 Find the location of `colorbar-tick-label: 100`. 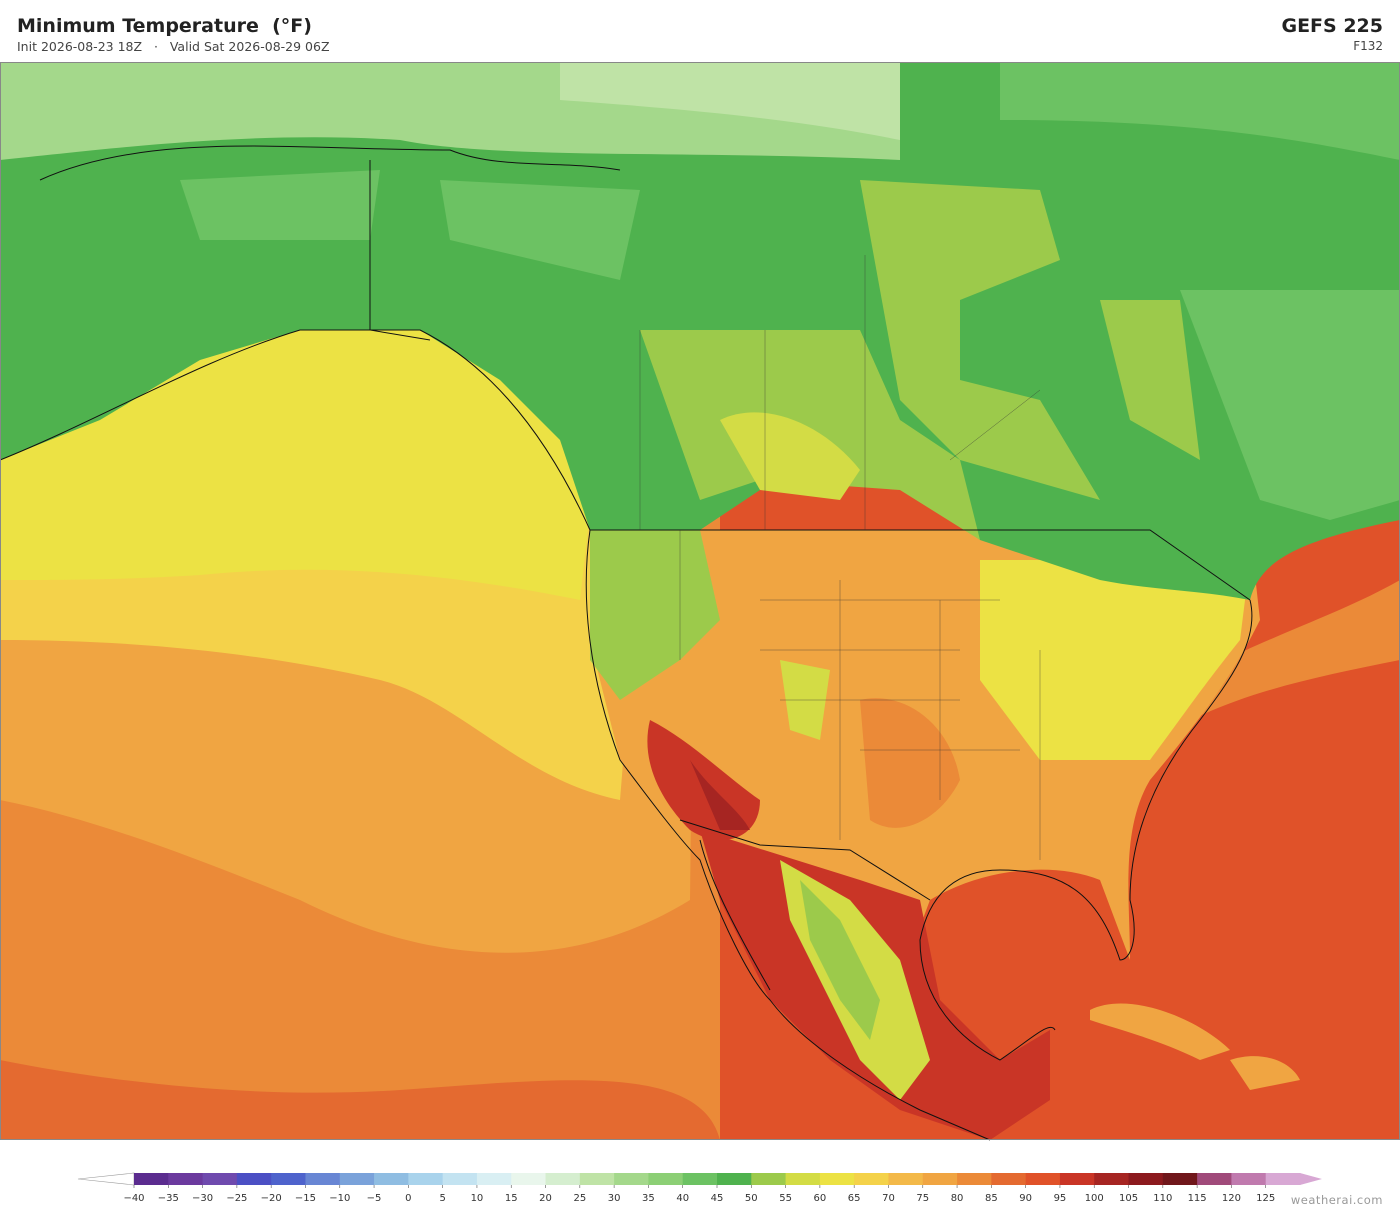

colorbar-tick-label: 100 is located at coordinates (1094, 1198).